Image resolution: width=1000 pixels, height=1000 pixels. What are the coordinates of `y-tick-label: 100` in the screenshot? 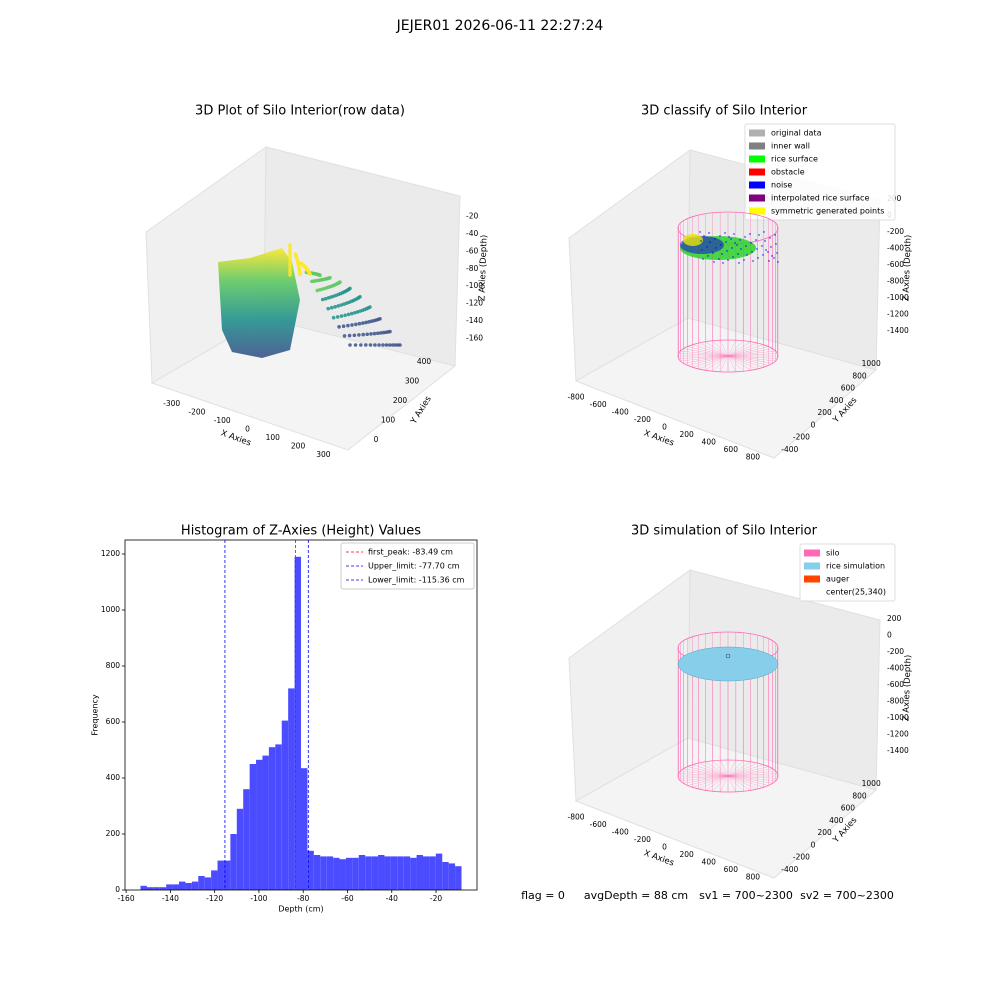 It's located at (388, 420).